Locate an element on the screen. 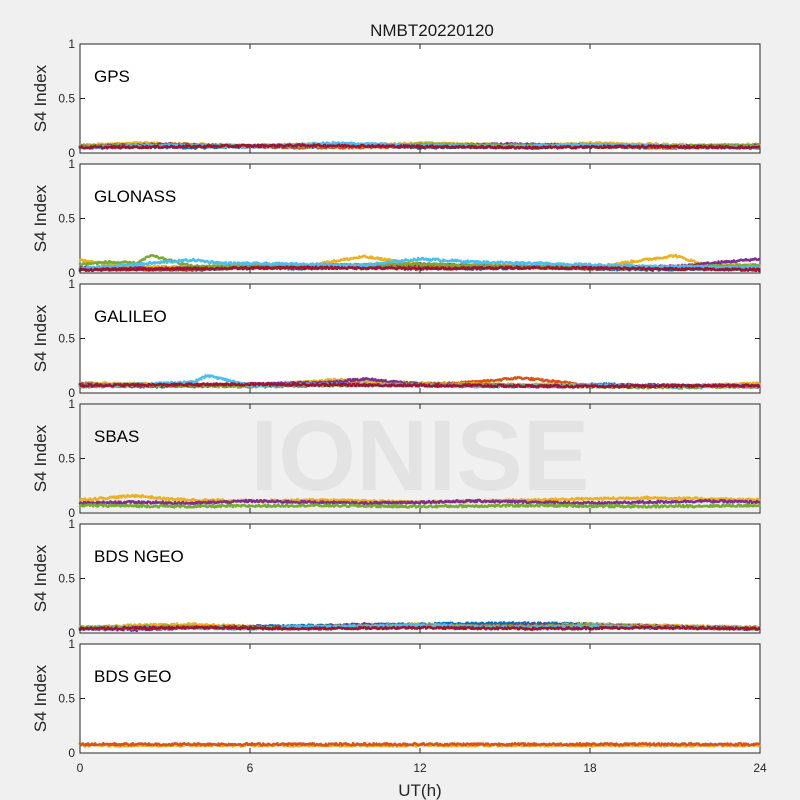 The width and height of the screenshot is (800, 800). y-tick-label: 0.5 is located at coordinates (66, 99).